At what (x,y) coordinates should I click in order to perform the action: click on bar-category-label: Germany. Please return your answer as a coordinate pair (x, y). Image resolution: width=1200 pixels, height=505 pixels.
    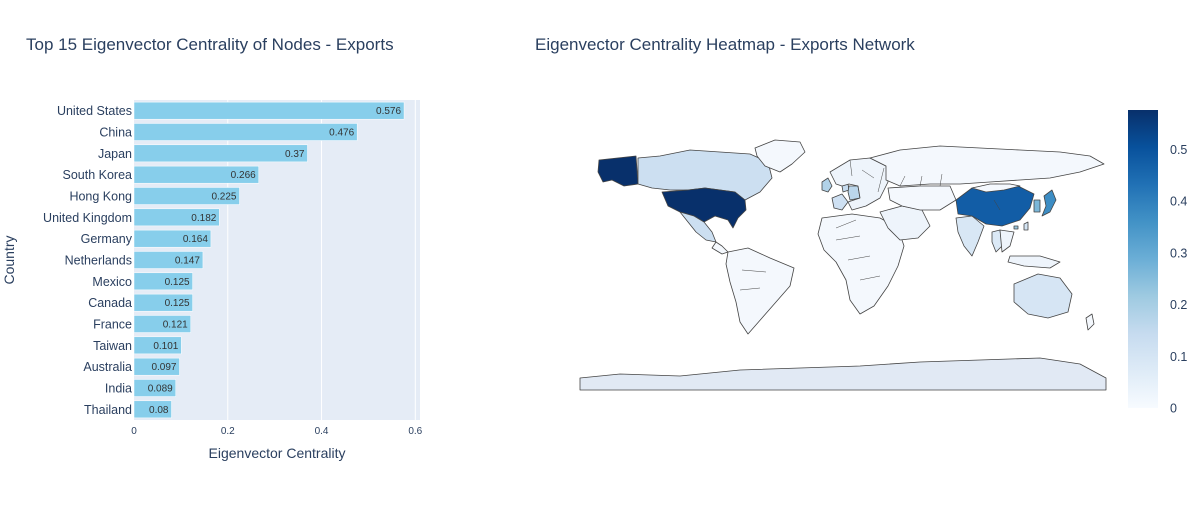
    Looking at the image, I should click on (107, 239).